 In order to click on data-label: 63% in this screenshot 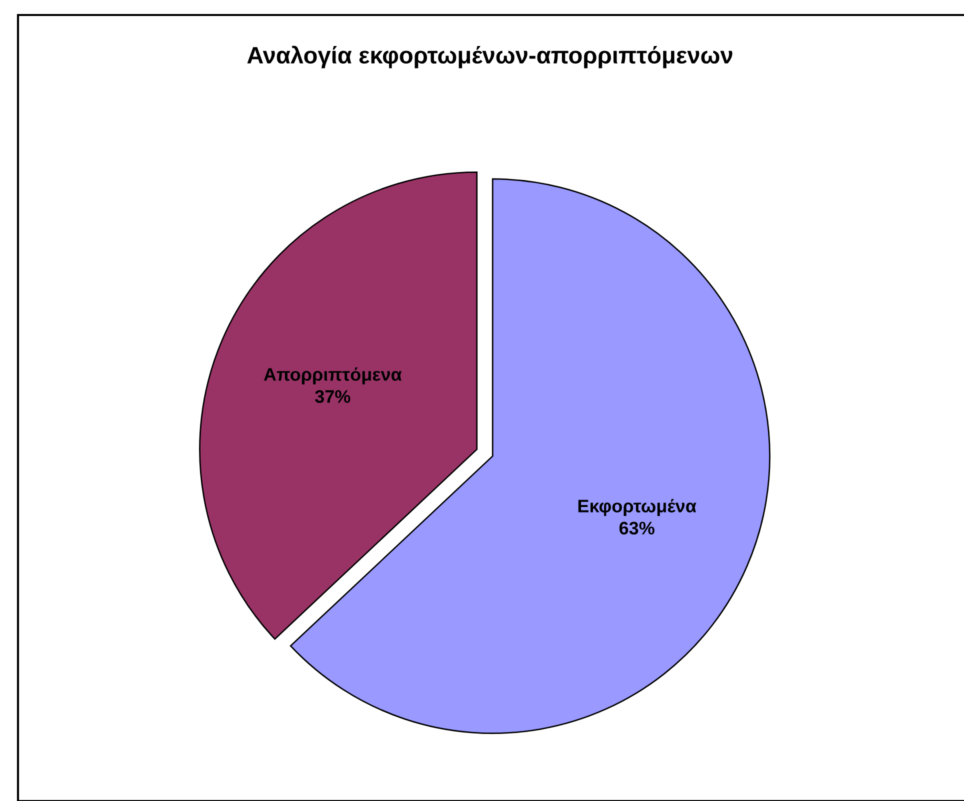, I will do `click(636, 528)`.